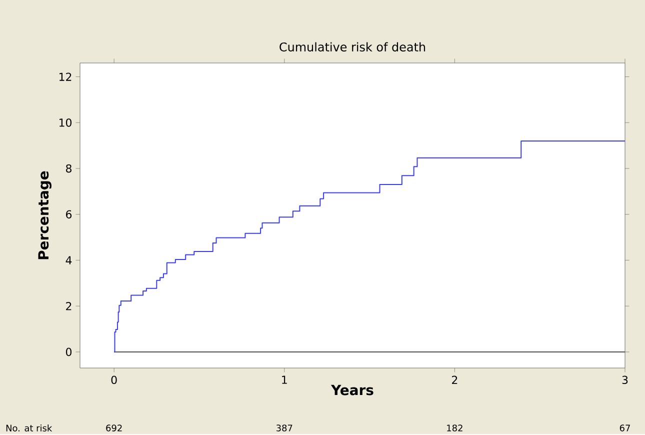  What do you see at coordinates (114, 428) in the screenshot?
I see `text: 692` at bounding box center [114, 428].